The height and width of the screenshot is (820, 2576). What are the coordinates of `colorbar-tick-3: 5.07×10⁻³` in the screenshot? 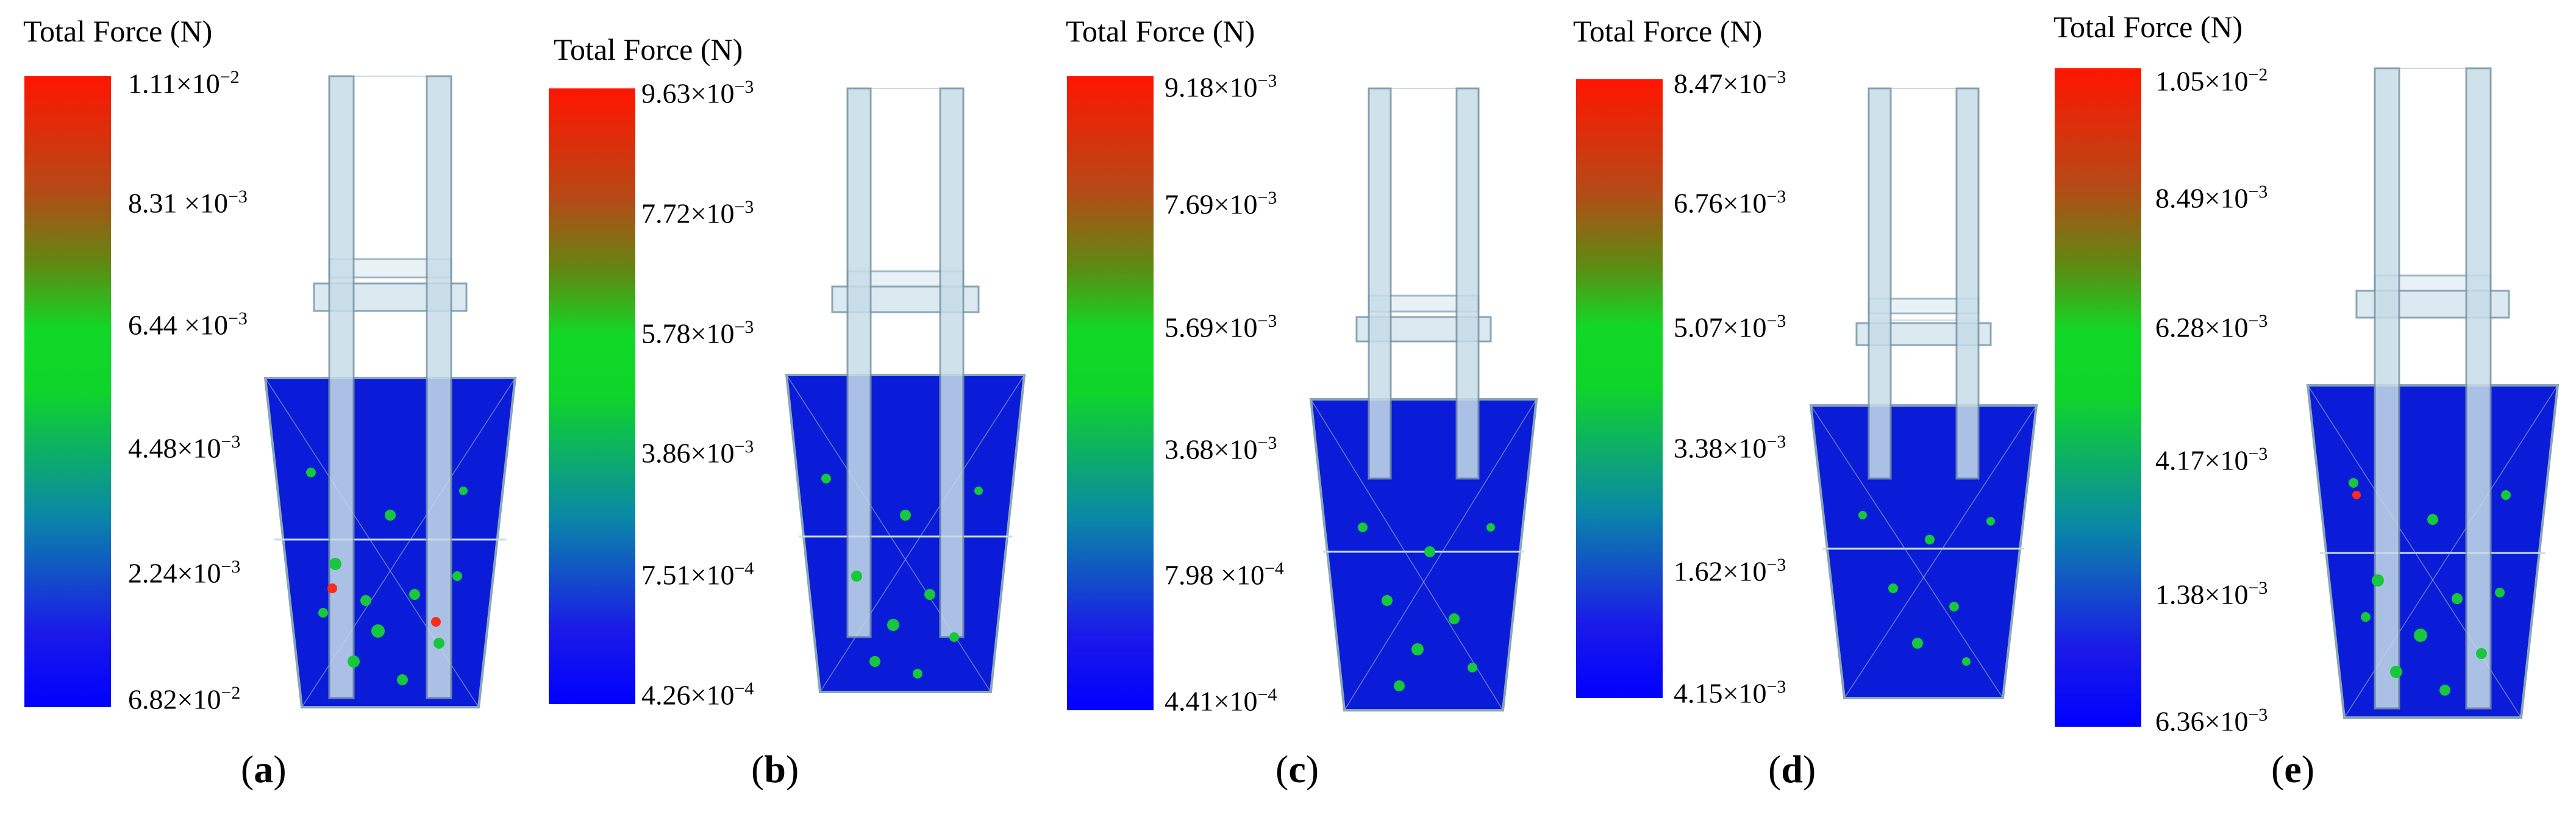 It's located at (1730, 327).